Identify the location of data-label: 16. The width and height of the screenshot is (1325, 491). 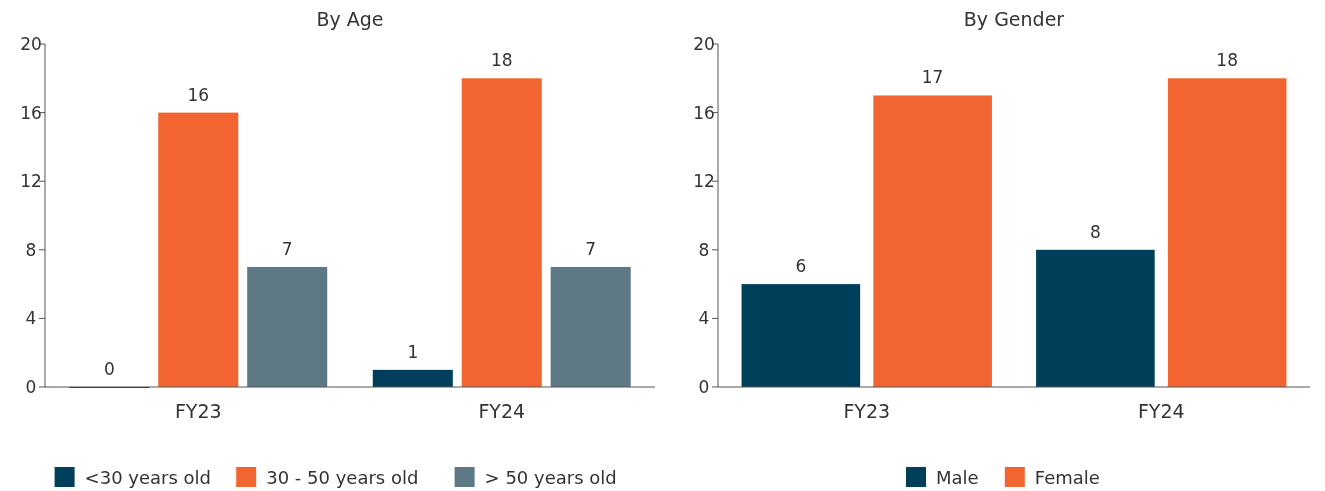
(198, 94).